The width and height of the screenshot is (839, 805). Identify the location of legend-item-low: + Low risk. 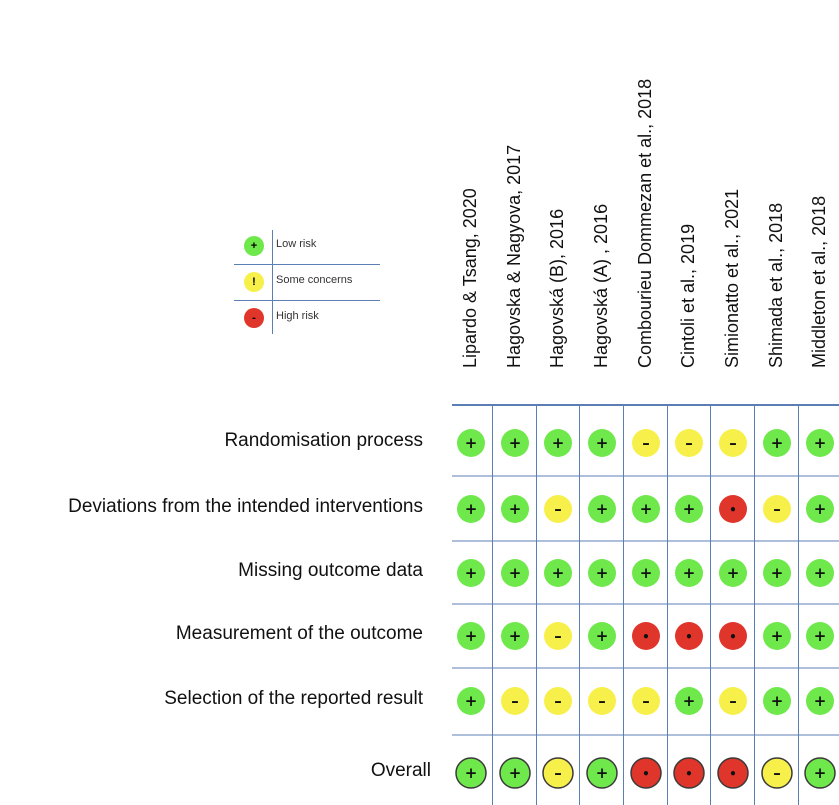
(305, 246).